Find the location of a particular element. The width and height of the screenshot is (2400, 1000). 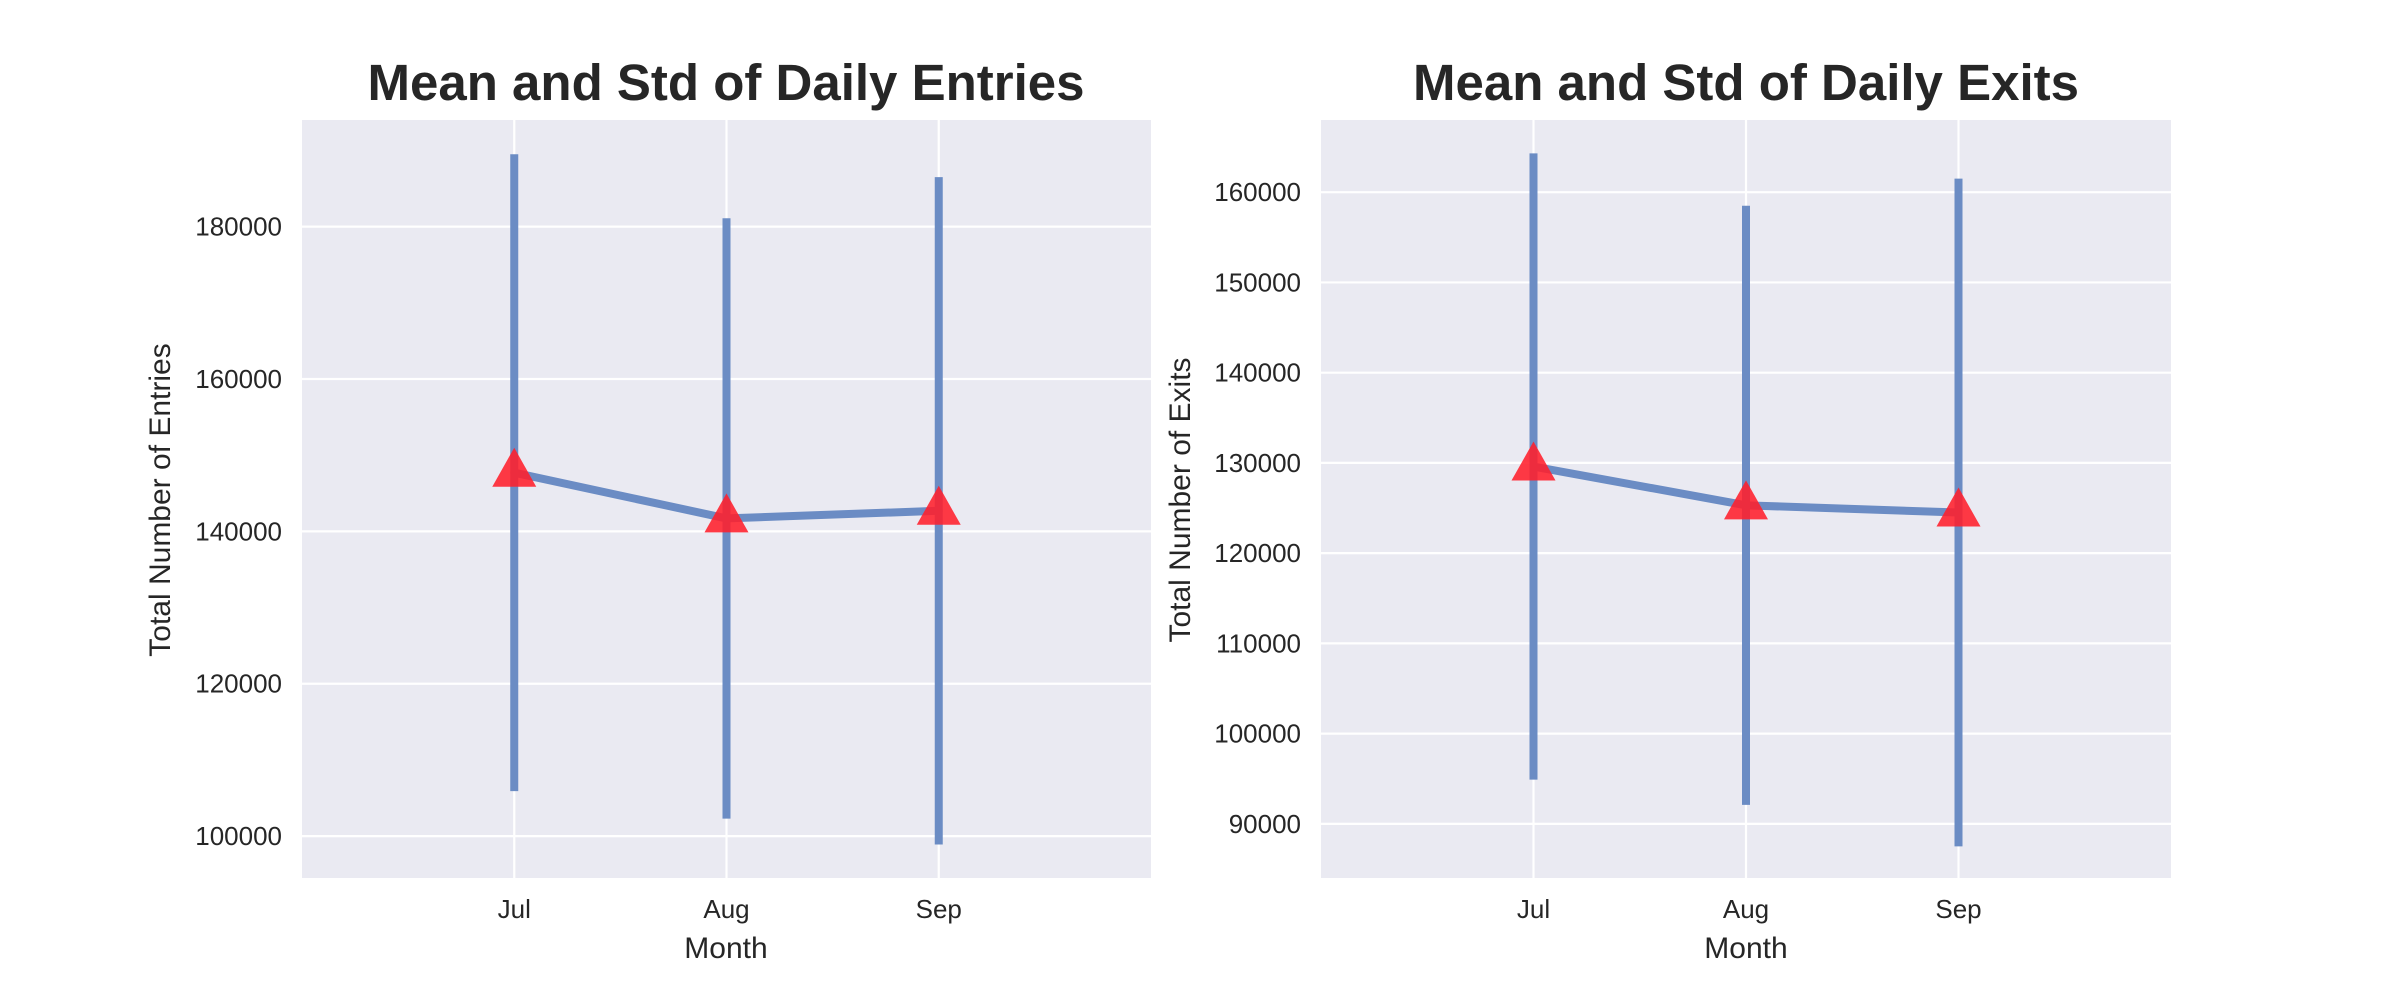

y-tick-label: 90000 is located at coordinates (1265, 824).